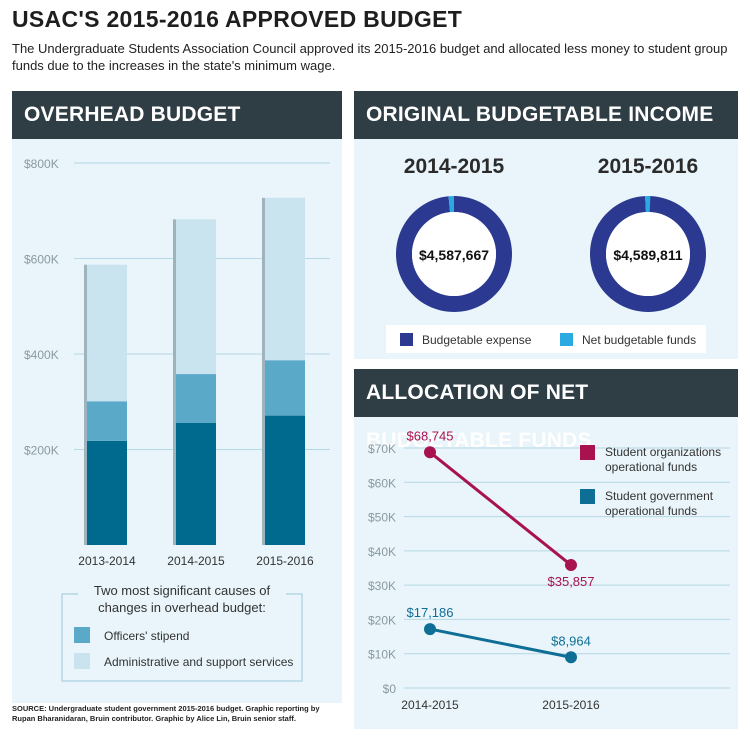 This screenshot has width=750, height=740. What do you see at coordinates (430, 435) in the screenshot?
I see `data-label: $68,745` at bounding box center [430, 435].